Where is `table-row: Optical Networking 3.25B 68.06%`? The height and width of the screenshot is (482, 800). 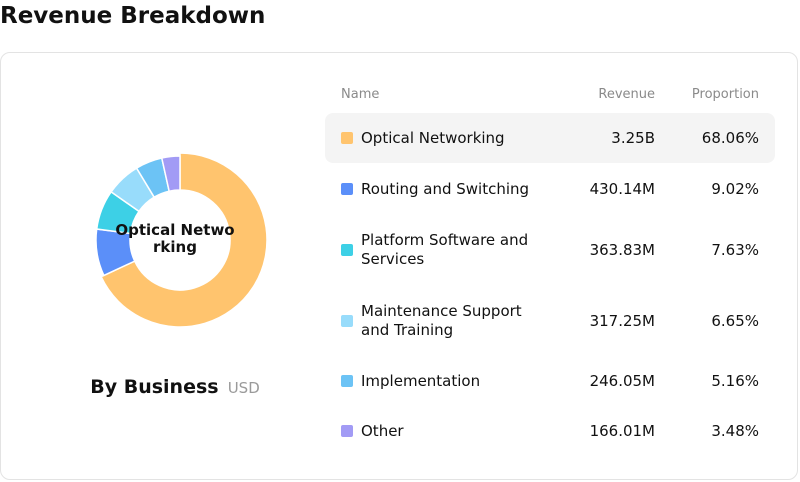
table-row: Optical Networking 3.25B 68.06% is located at coordinates (550, 138).